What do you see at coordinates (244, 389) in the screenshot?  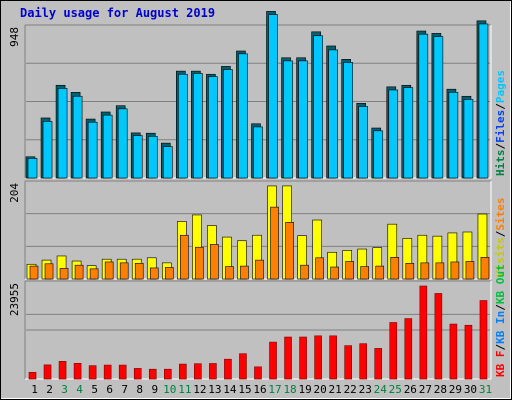 I see `x-tick-label: 15` at bounding box center [244, 389].